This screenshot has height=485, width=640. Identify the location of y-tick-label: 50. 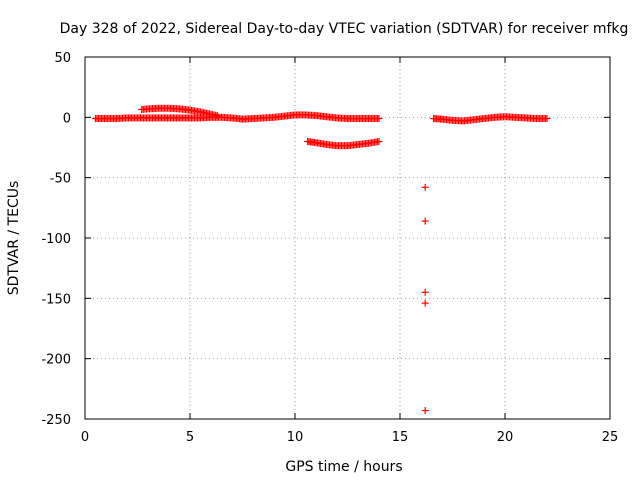
(62, 58).